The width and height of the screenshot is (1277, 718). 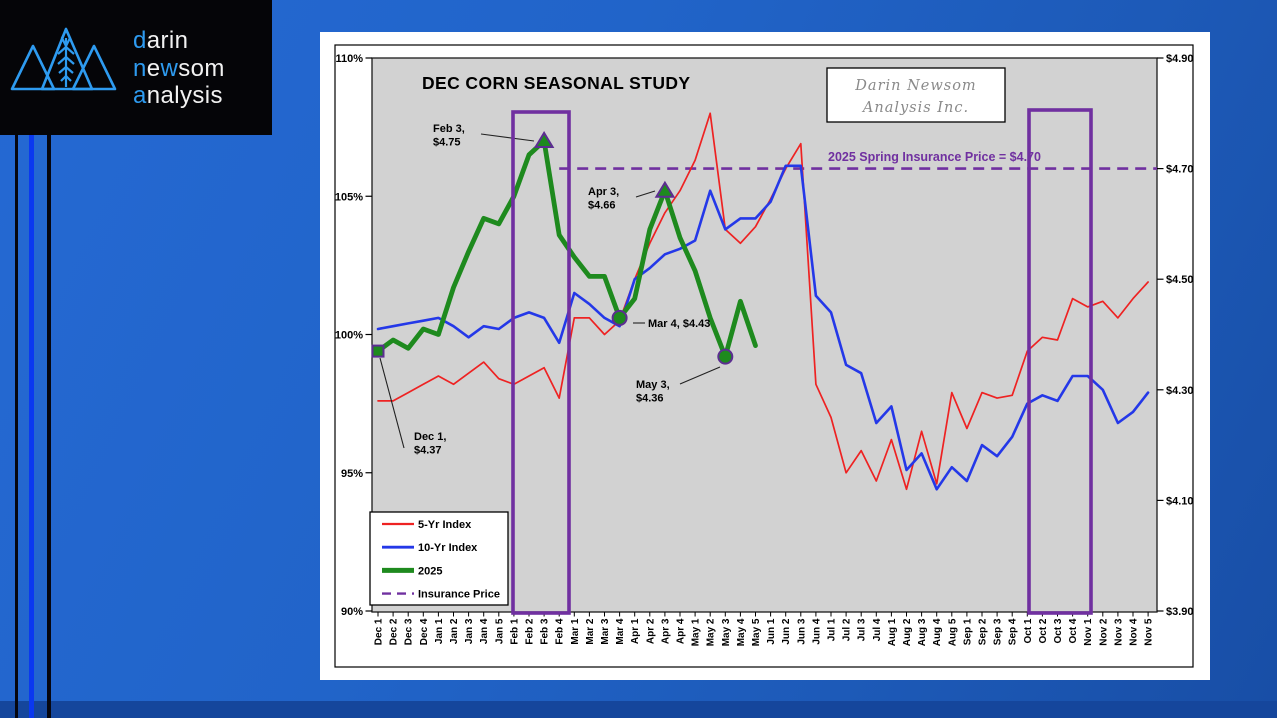 I want to click on x-axis-label: Feb 1, so click(x=514, y=631).